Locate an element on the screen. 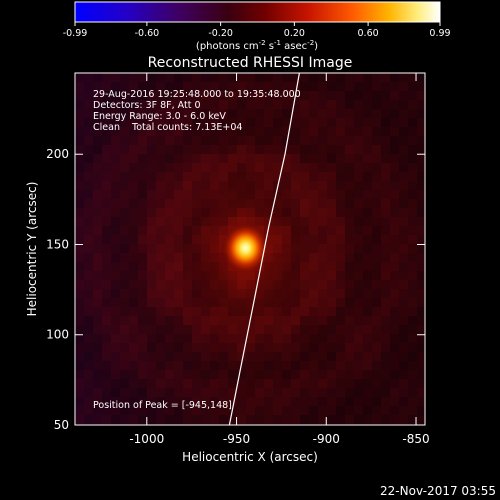  x-tick-label: -950 is located at coordinates (236, 439).